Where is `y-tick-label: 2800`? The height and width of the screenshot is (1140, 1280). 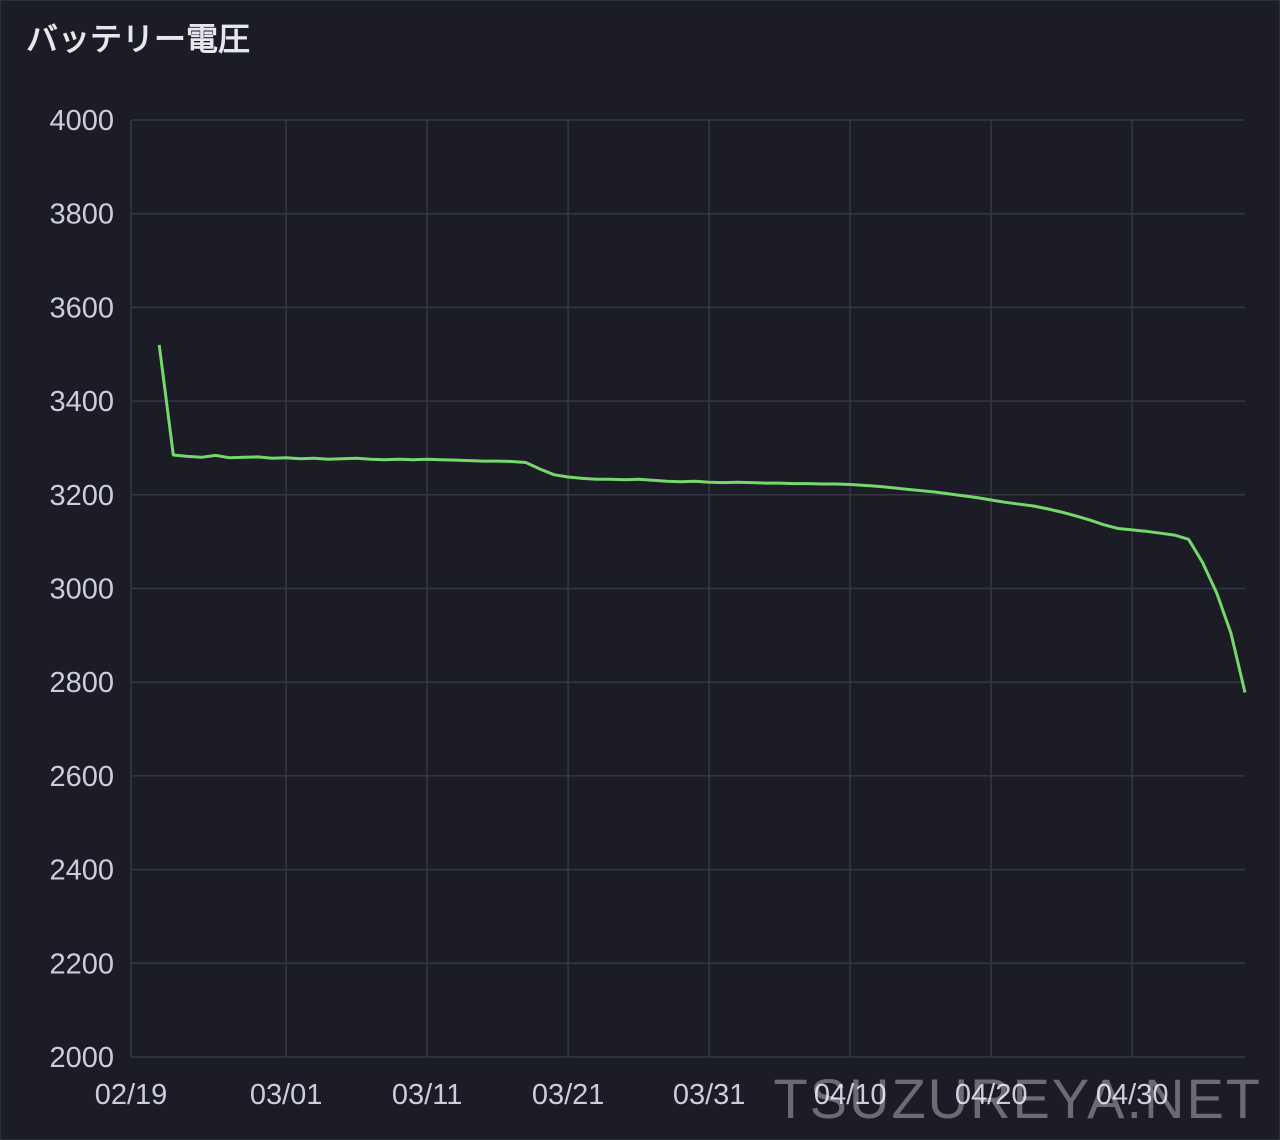
y-tick-label: 2800 is located at coordinates (81, 683).